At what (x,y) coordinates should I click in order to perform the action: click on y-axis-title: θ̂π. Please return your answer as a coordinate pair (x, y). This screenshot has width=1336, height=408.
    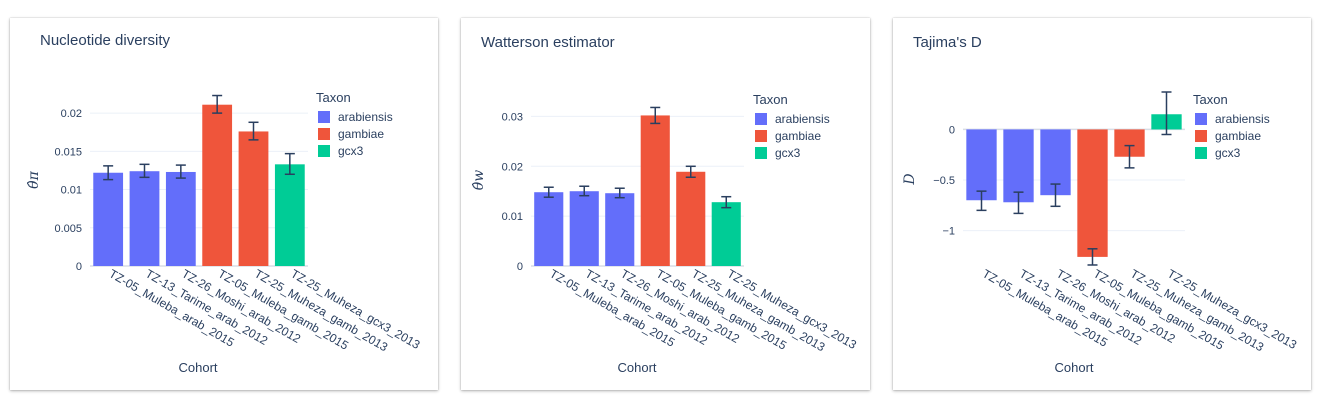
    Looking at the image, I should click on (34, 179).